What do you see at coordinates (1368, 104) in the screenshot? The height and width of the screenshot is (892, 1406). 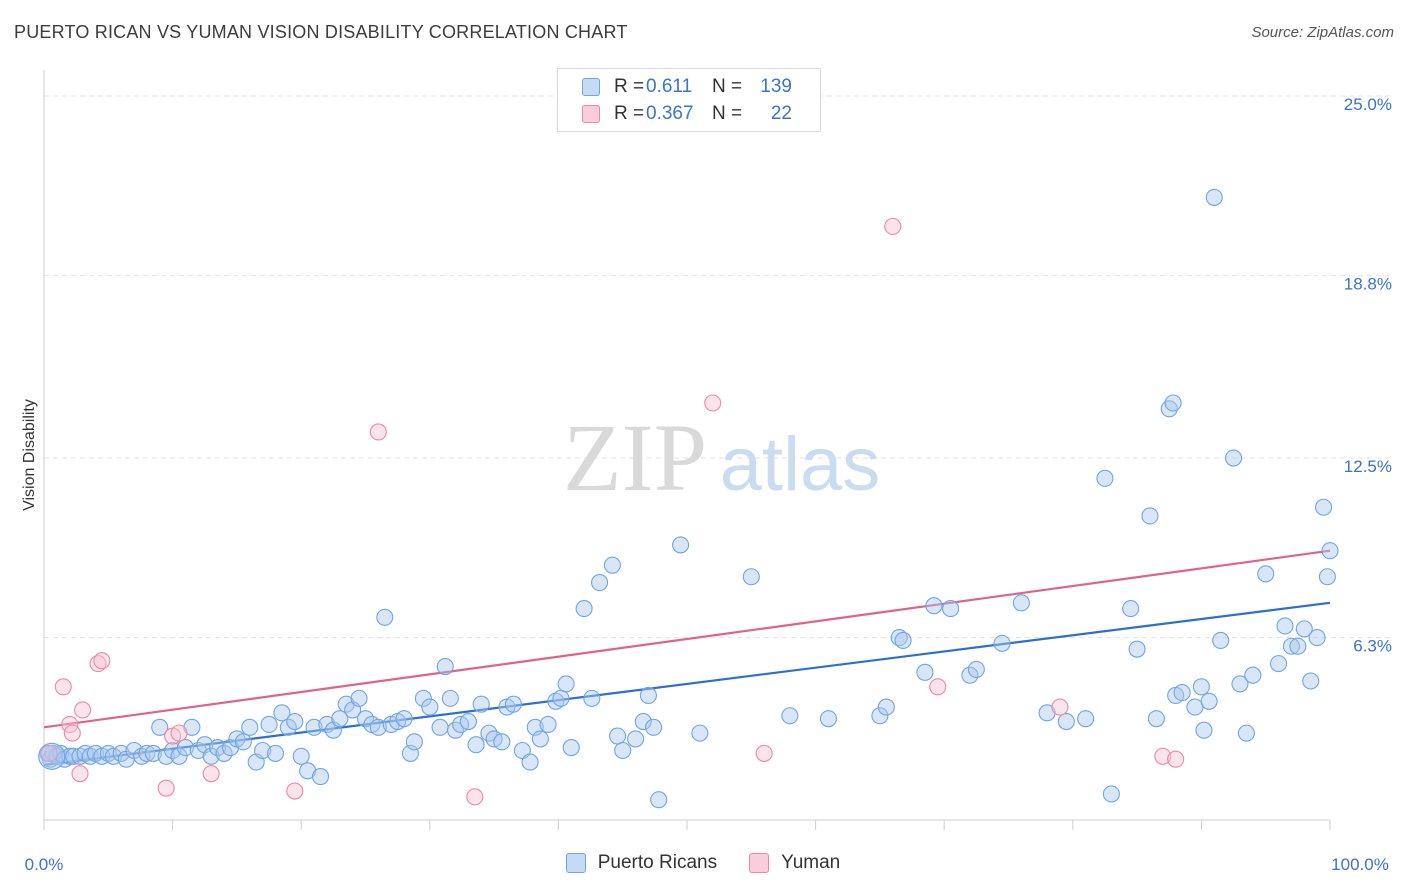 I see `y-tick-label: 25.0%` at bounding box center [1368, 104].